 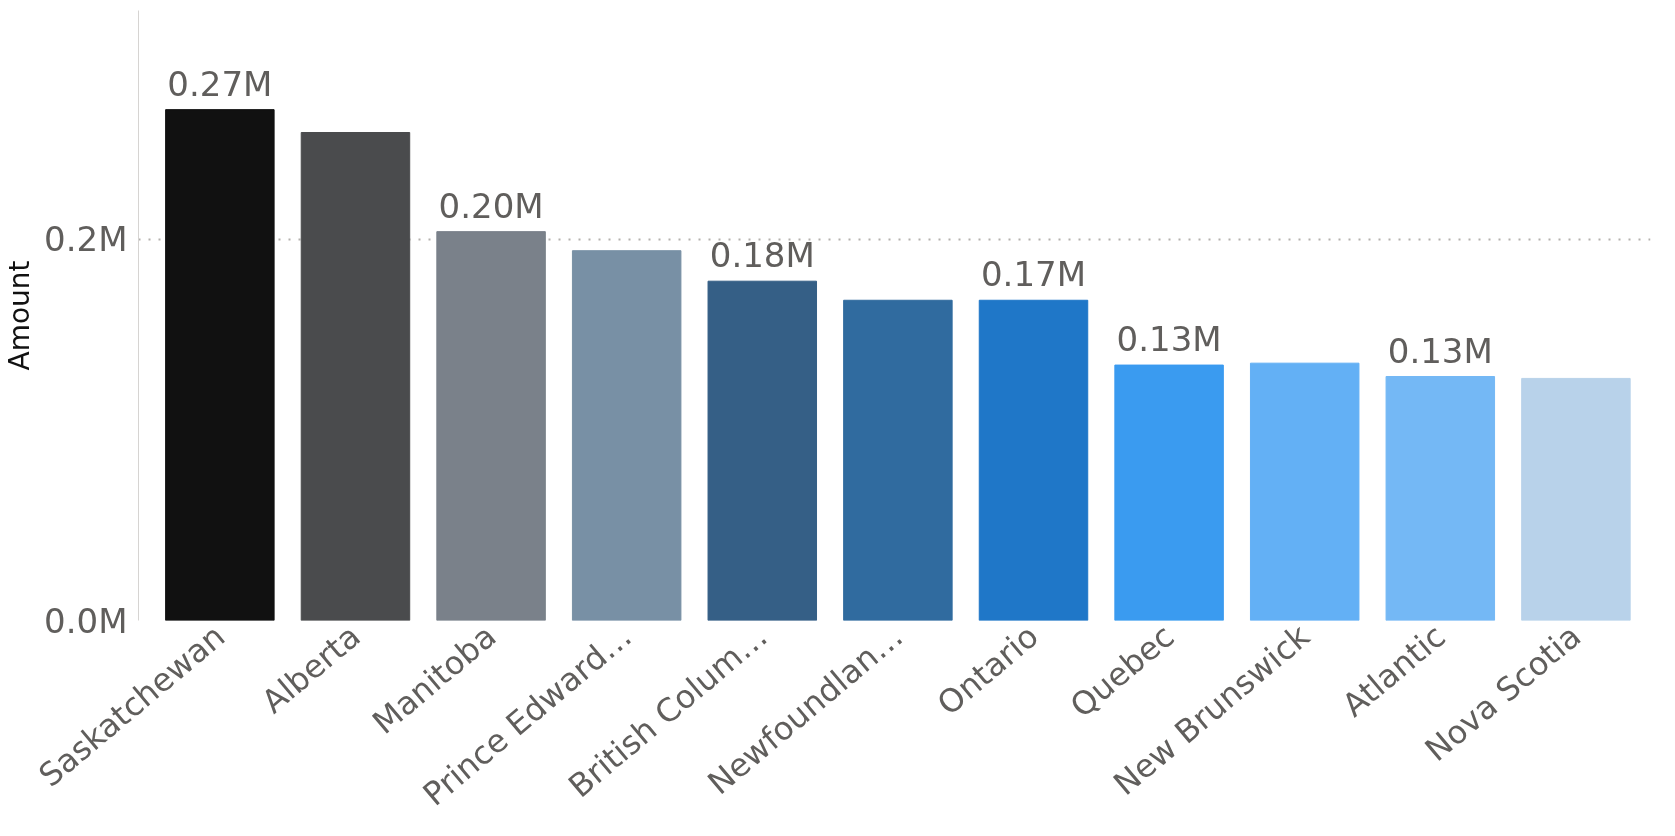 I want to click on data-label: 0.17M, so click(x=1033, y=274).